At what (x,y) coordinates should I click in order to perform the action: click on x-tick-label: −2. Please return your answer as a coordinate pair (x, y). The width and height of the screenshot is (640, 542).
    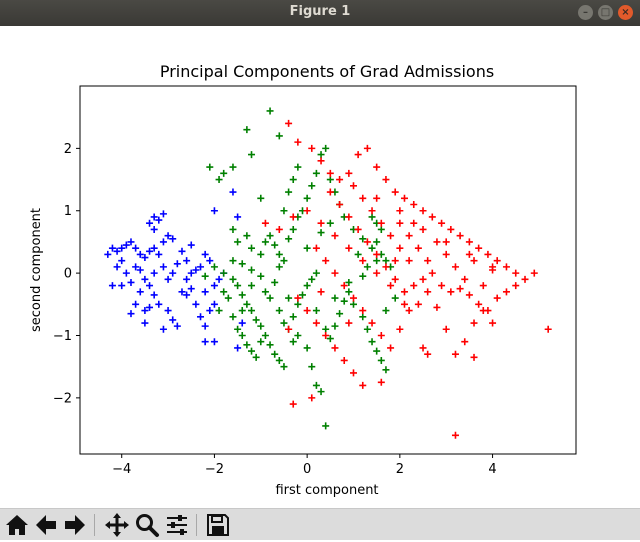
    Looking at the image, I should click on (214, 469).